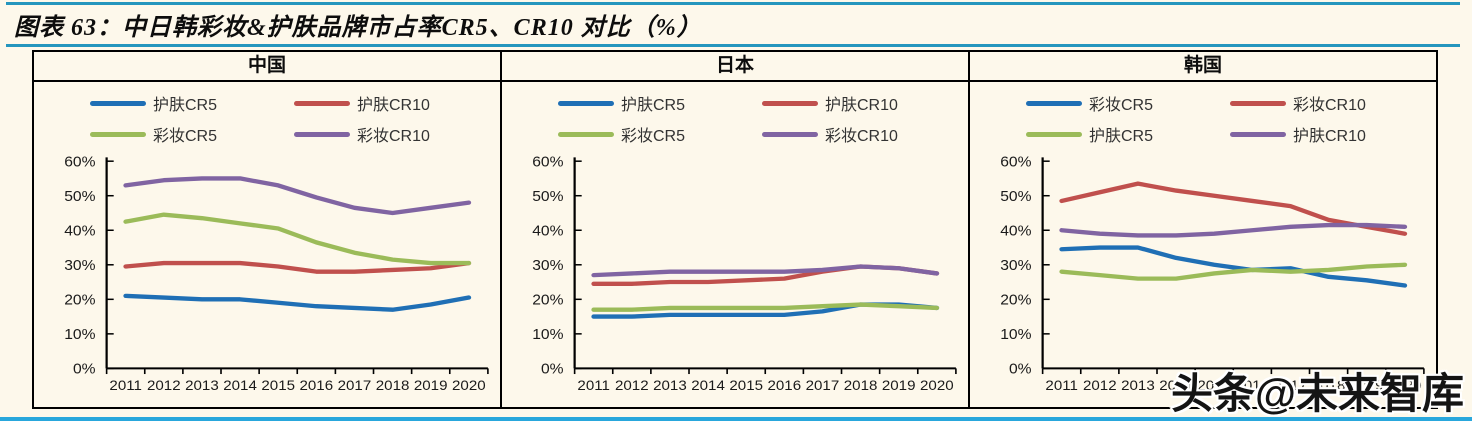  Describe the element at coordinates (1318, 394) in the screenshot. I see `watermark: 头条@未来智库` at that location.